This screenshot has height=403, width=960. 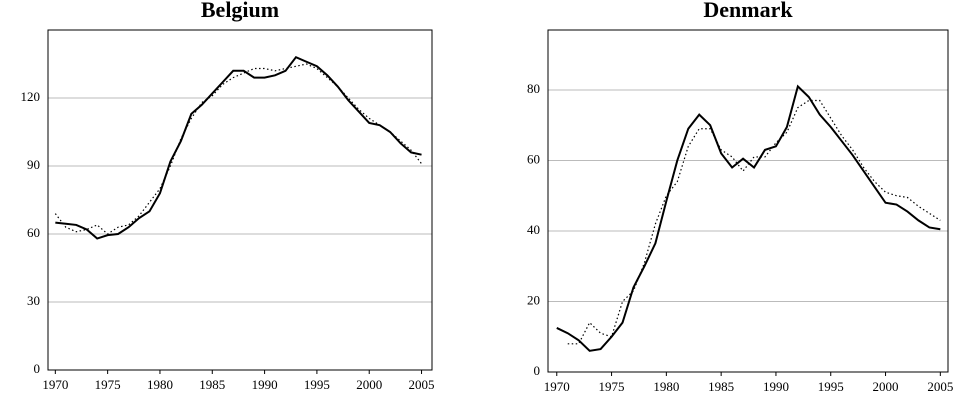 I want to click on y-tick-label: 30, so click(x=33, y=300).